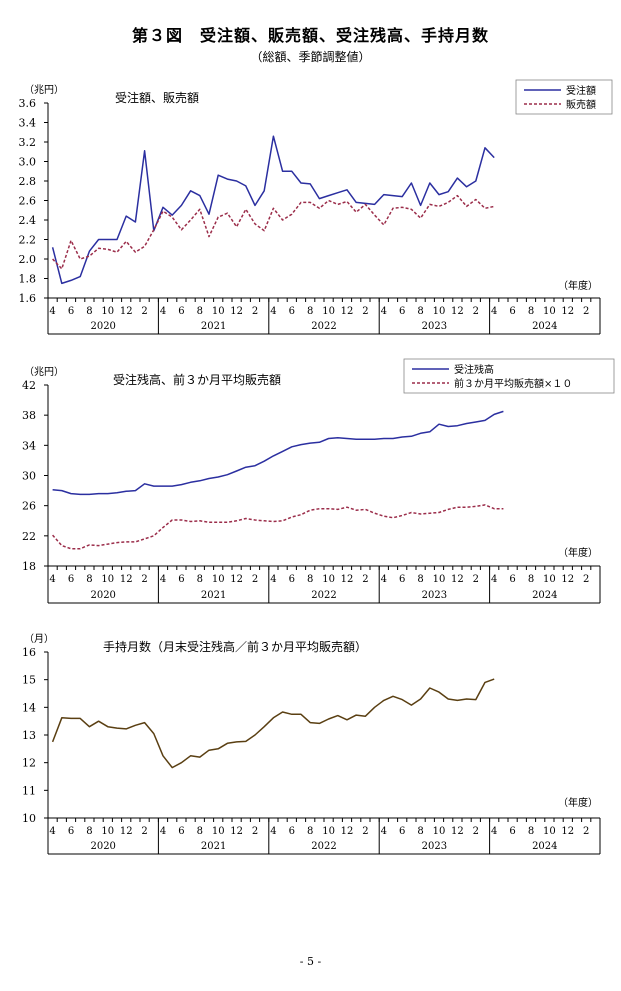  I want to click on chart-title: 手持月数（月末受注残高／前３か月平均販売額）, so click(235, 646).